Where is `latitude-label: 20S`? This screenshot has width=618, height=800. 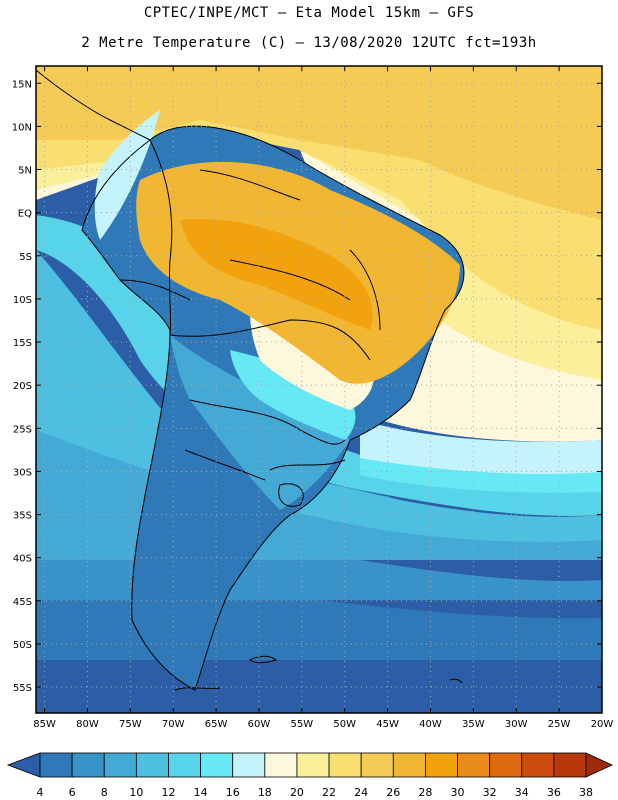 latitude-label: 20S is located at coordinates (22, 386).